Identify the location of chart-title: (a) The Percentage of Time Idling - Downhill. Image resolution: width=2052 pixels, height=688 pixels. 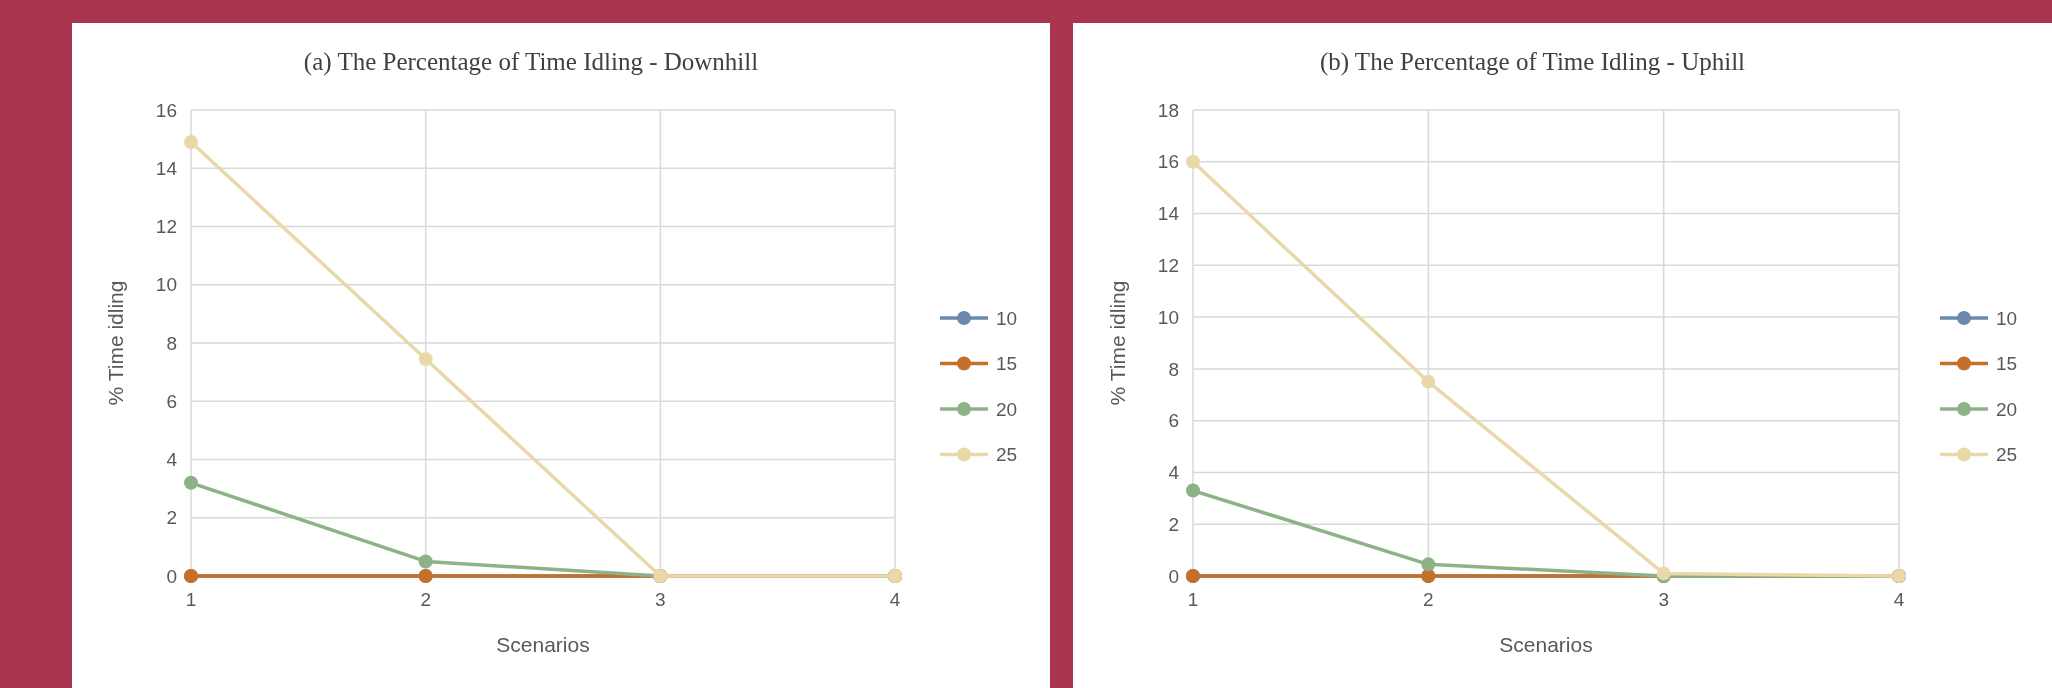
(531, 62).